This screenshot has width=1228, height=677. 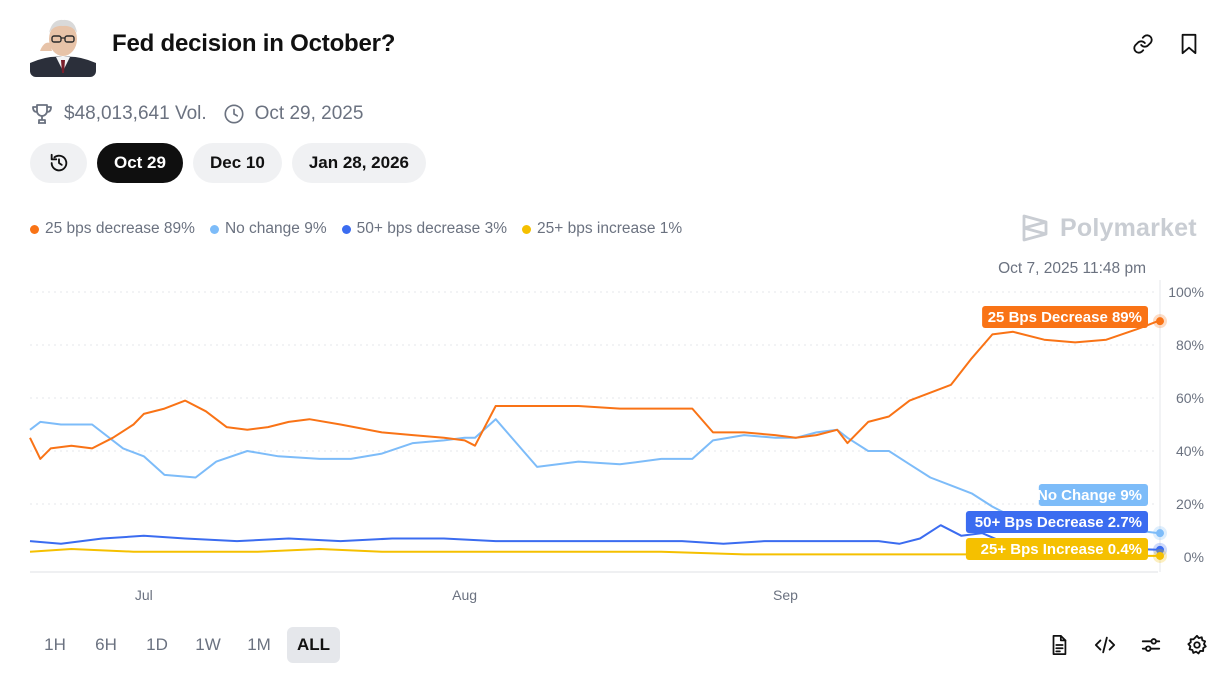 What do you see at coordinates (1061, 549) in the screenshot?
I see `end-label-text: 25+ Bps Increase 0.4%` at bounding box center [1061, 549].